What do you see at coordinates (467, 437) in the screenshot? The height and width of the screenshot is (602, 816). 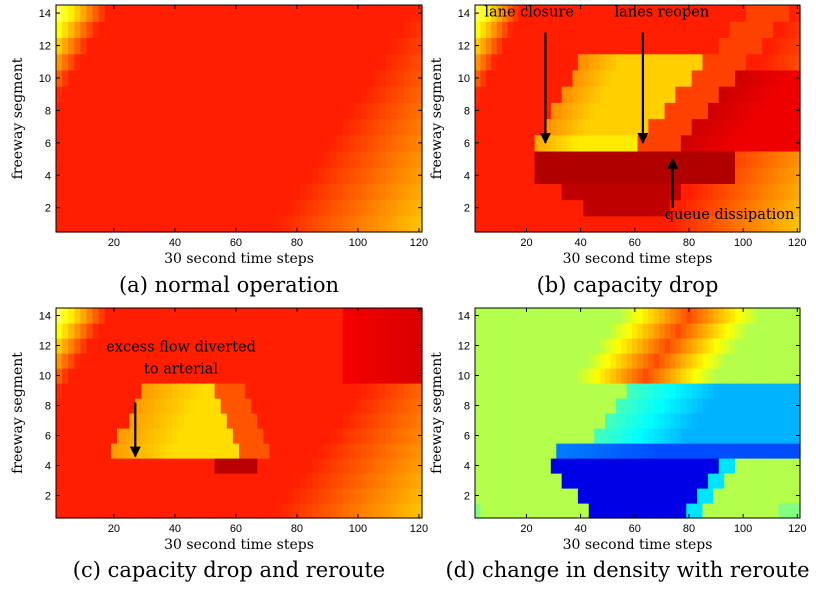 I see `y-tick-label: 6` at bounding box center [467, 437].